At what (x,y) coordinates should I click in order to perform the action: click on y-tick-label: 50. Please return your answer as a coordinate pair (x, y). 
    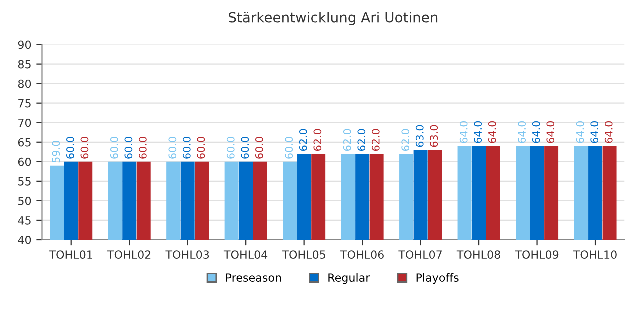
    Looking at the image, I should click on (25, 201).